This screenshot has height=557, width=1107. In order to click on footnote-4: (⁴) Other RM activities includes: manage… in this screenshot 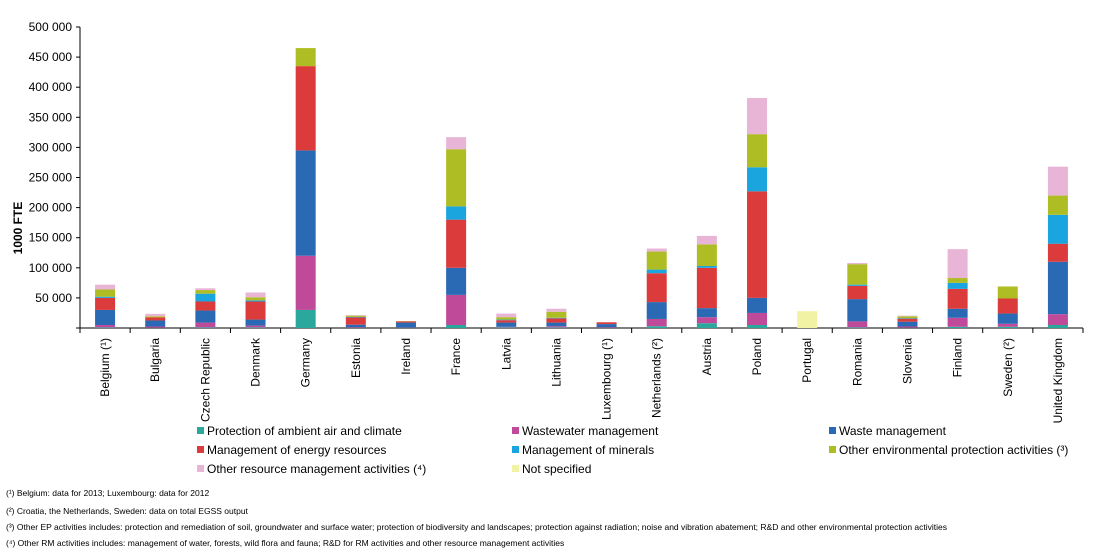, I will do `click(285, 543)`.